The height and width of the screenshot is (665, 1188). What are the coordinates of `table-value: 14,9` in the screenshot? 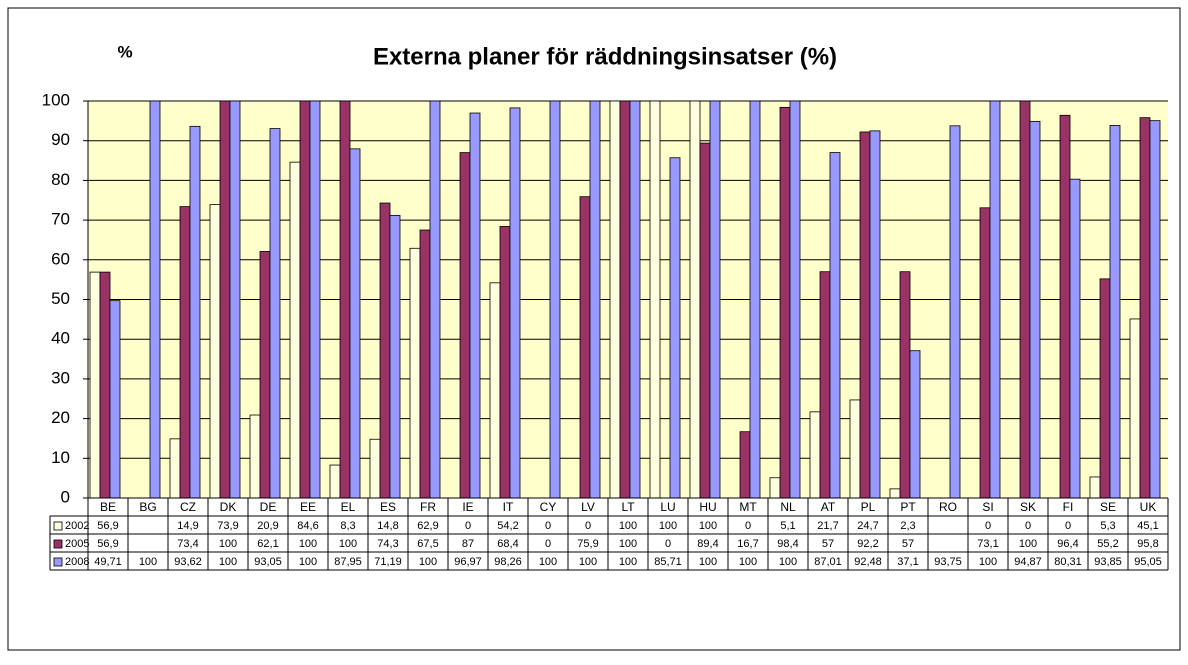 It's located at (187, 526).